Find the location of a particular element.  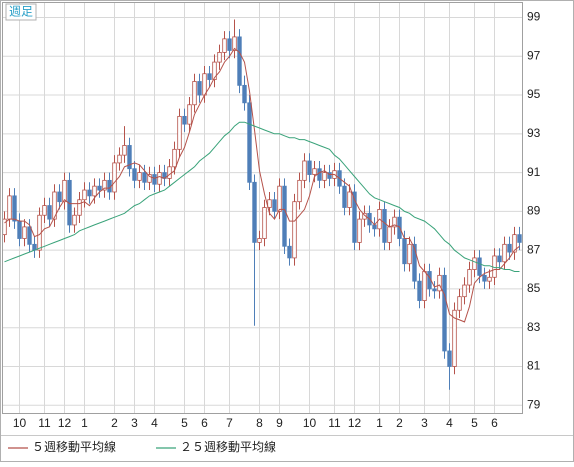

y-tick-label: 87 is located at coordinates (534, 249).